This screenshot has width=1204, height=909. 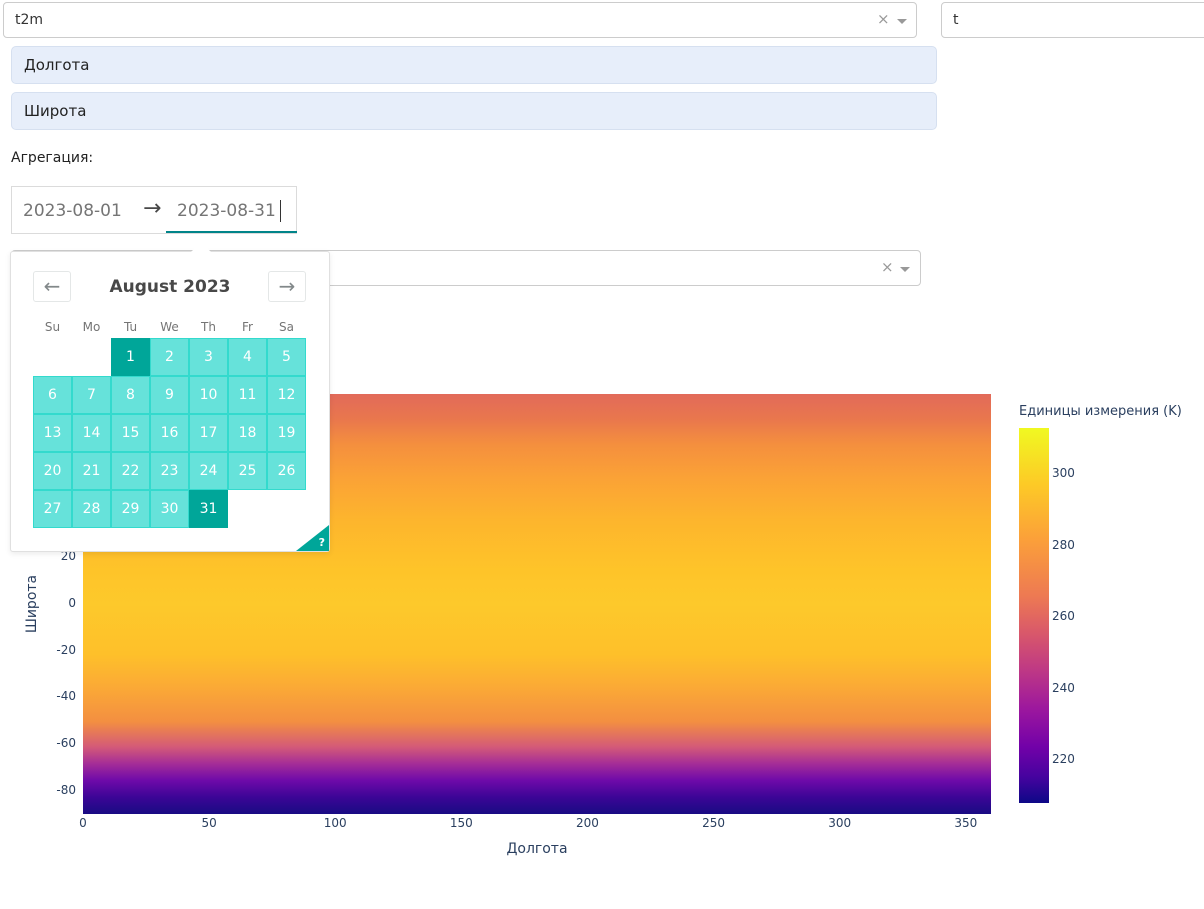 I want to click on weekday-mo: Mo, so click(x=91, y=327).